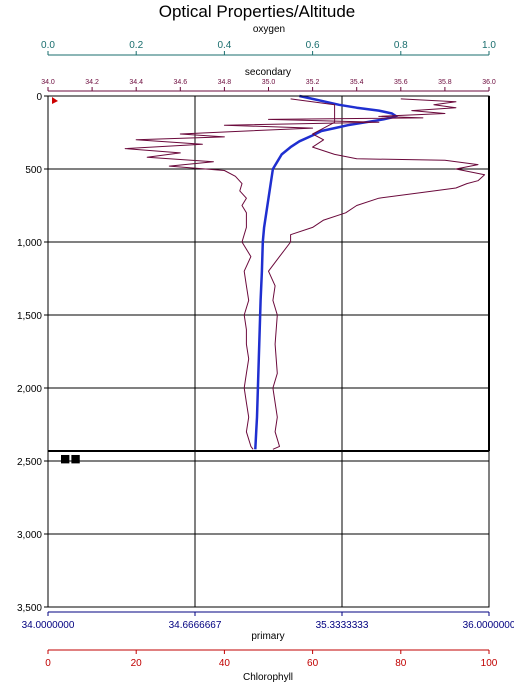 The height and width of the screenshot is (684, 514). What do you see at coordinates (313, 45) in the screenshot?
I see `oxygen-tick-label: 0.6` at bounding box center [313, 45].